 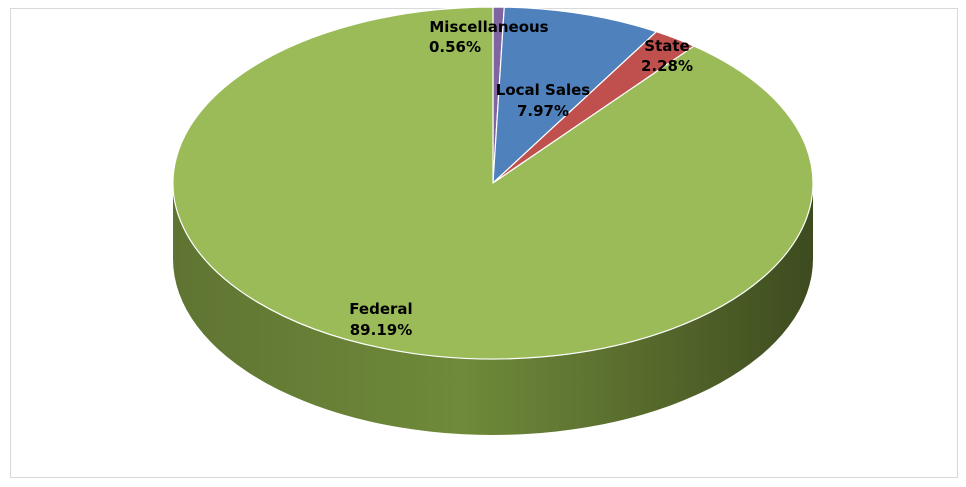 I want to click on slice-value-miscellaneous: 0.56%, so click(x=455, y=47).